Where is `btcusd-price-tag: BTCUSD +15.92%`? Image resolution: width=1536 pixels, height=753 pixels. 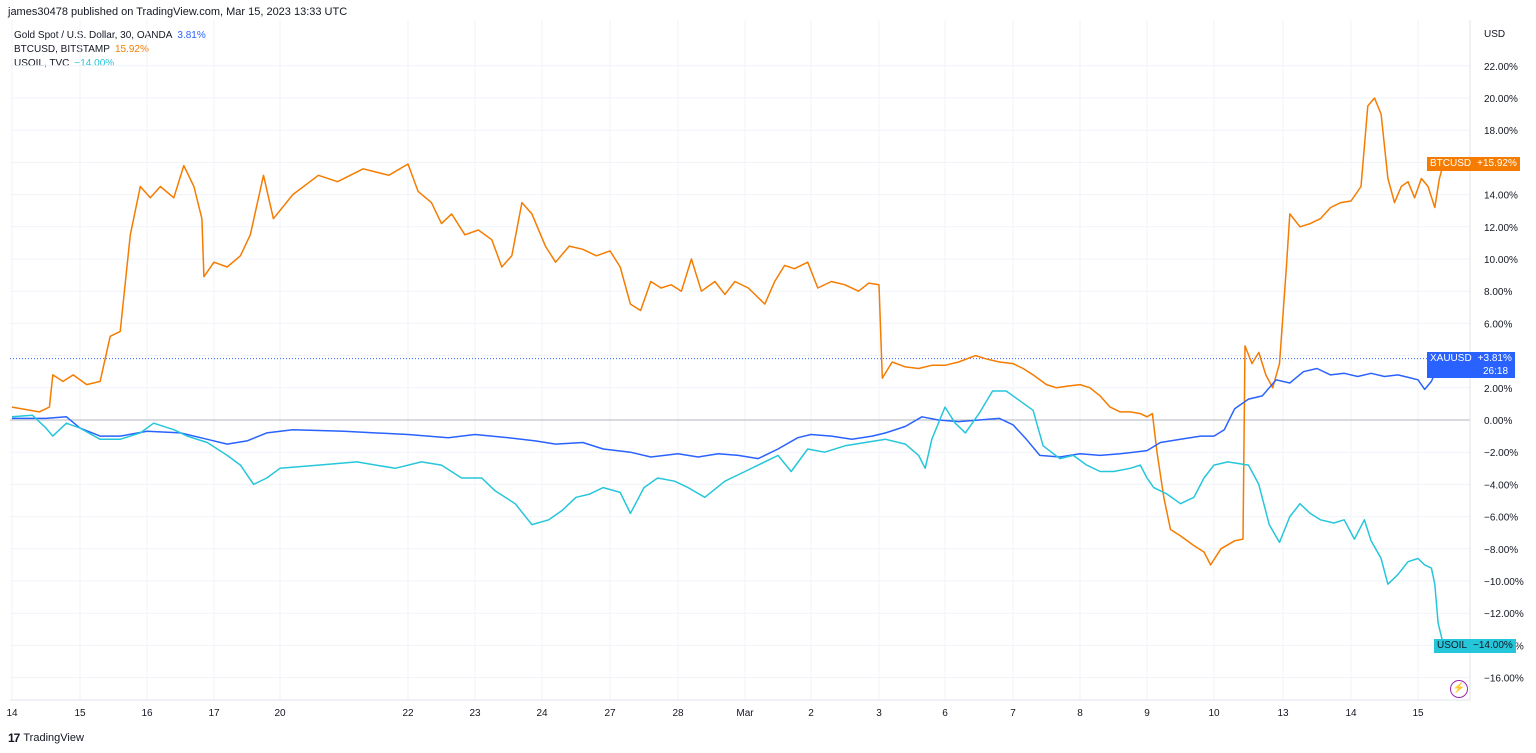
btcusd-price-tag: BTCUSD +15.92% is located at coordinates (1473, 164).